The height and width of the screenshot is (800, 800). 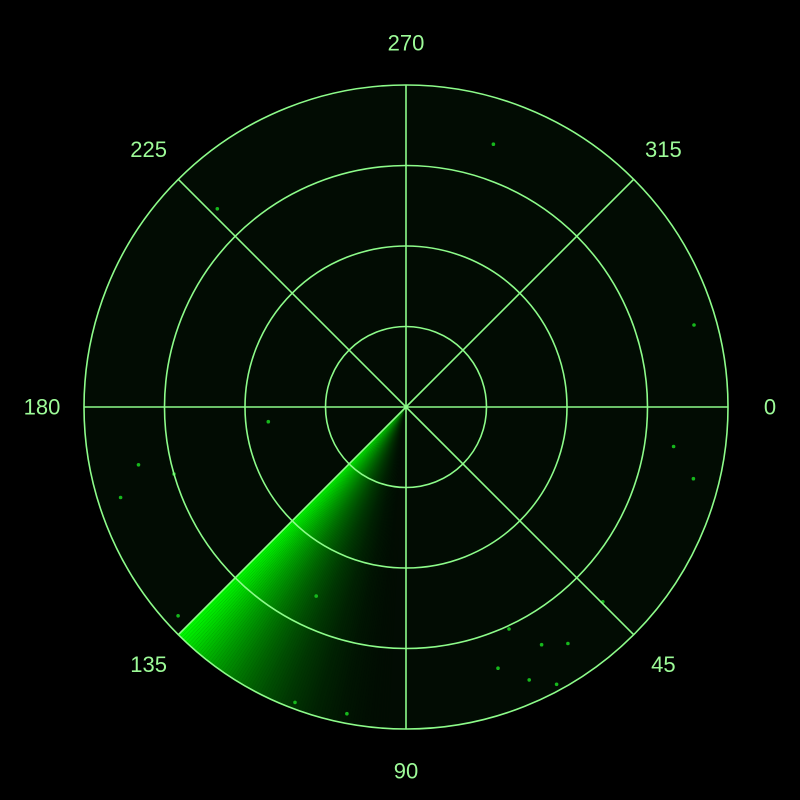 What do you see at coordinates (770, 407) in the screenshot?
I see `angle-label-0: 0` at bounding box center [770, 407].